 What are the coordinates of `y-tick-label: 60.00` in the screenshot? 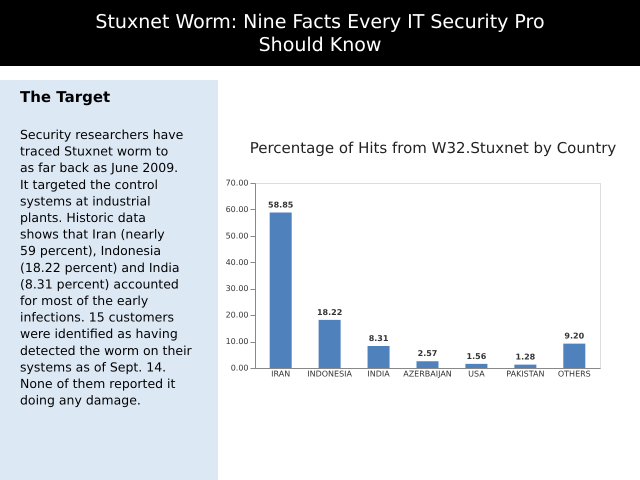 It's located at (237, 209).